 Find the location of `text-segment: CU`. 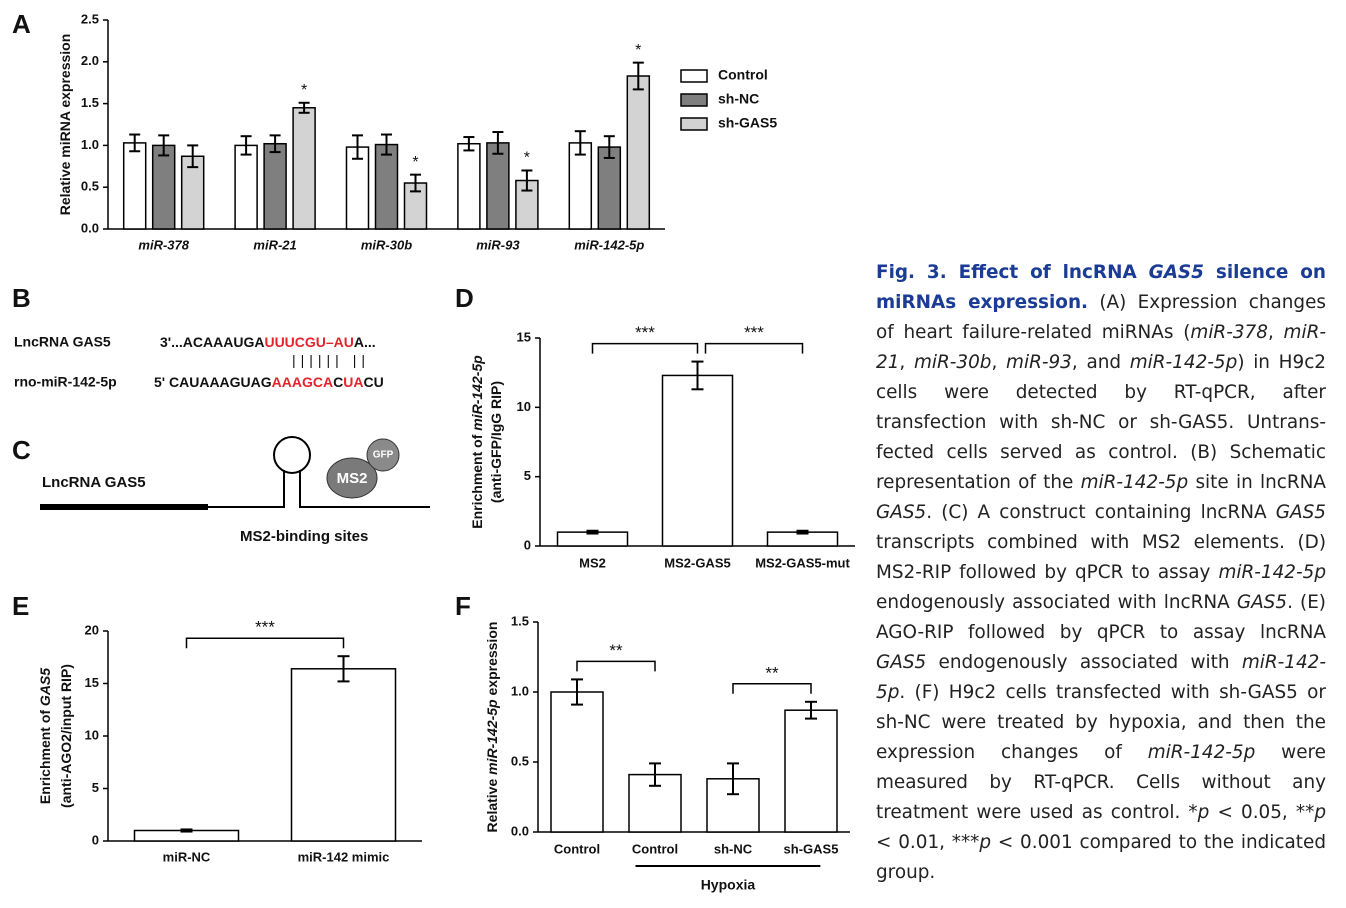

text-segment: CU is located at coordinates (373, 382).